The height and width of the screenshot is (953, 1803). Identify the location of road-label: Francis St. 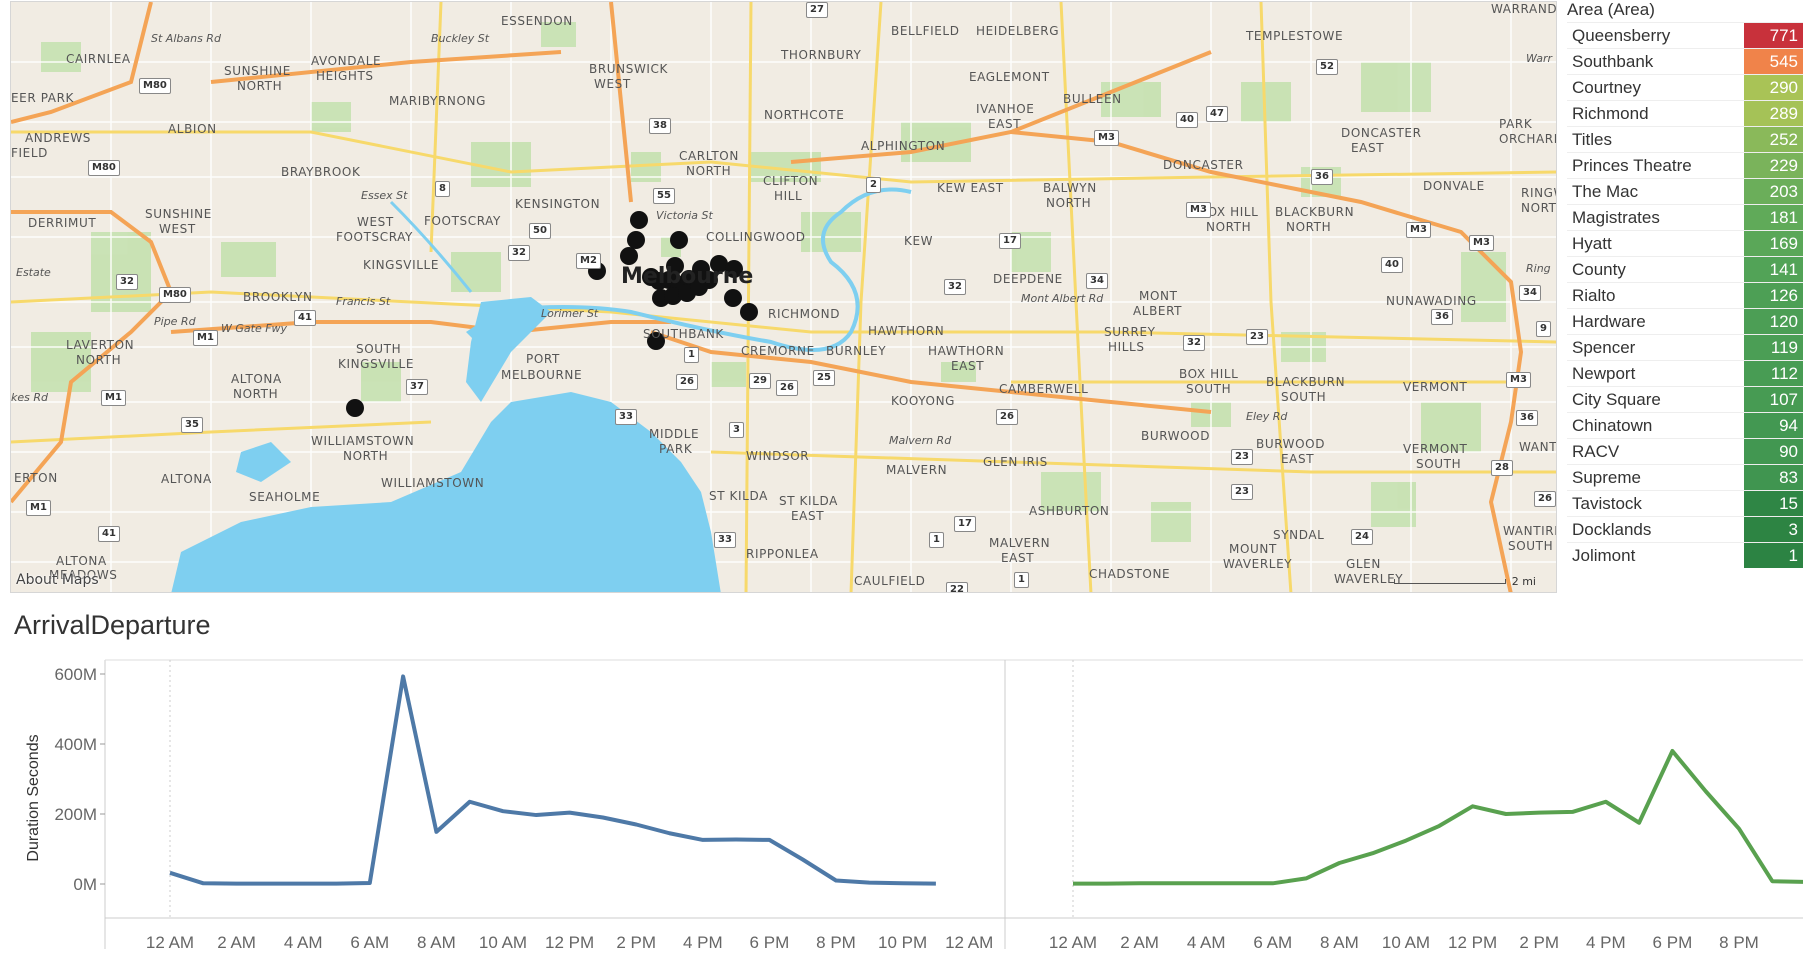
(363, 301).